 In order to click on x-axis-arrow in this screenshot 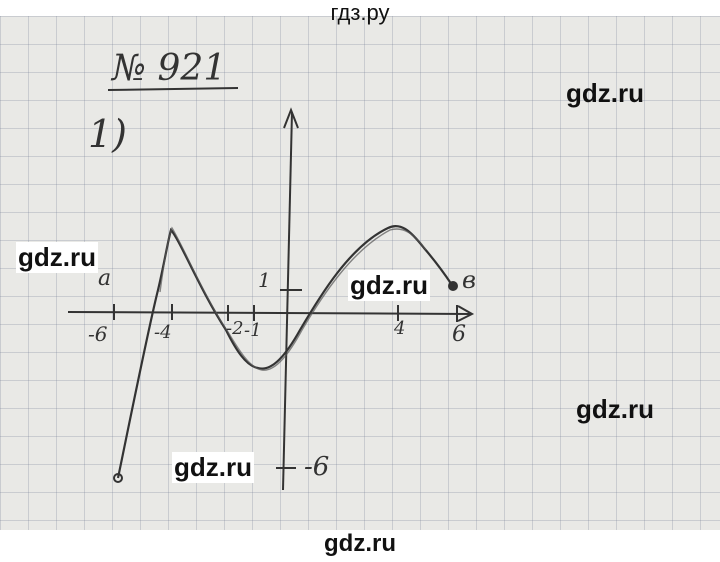, I will do `click(466, 313)`.